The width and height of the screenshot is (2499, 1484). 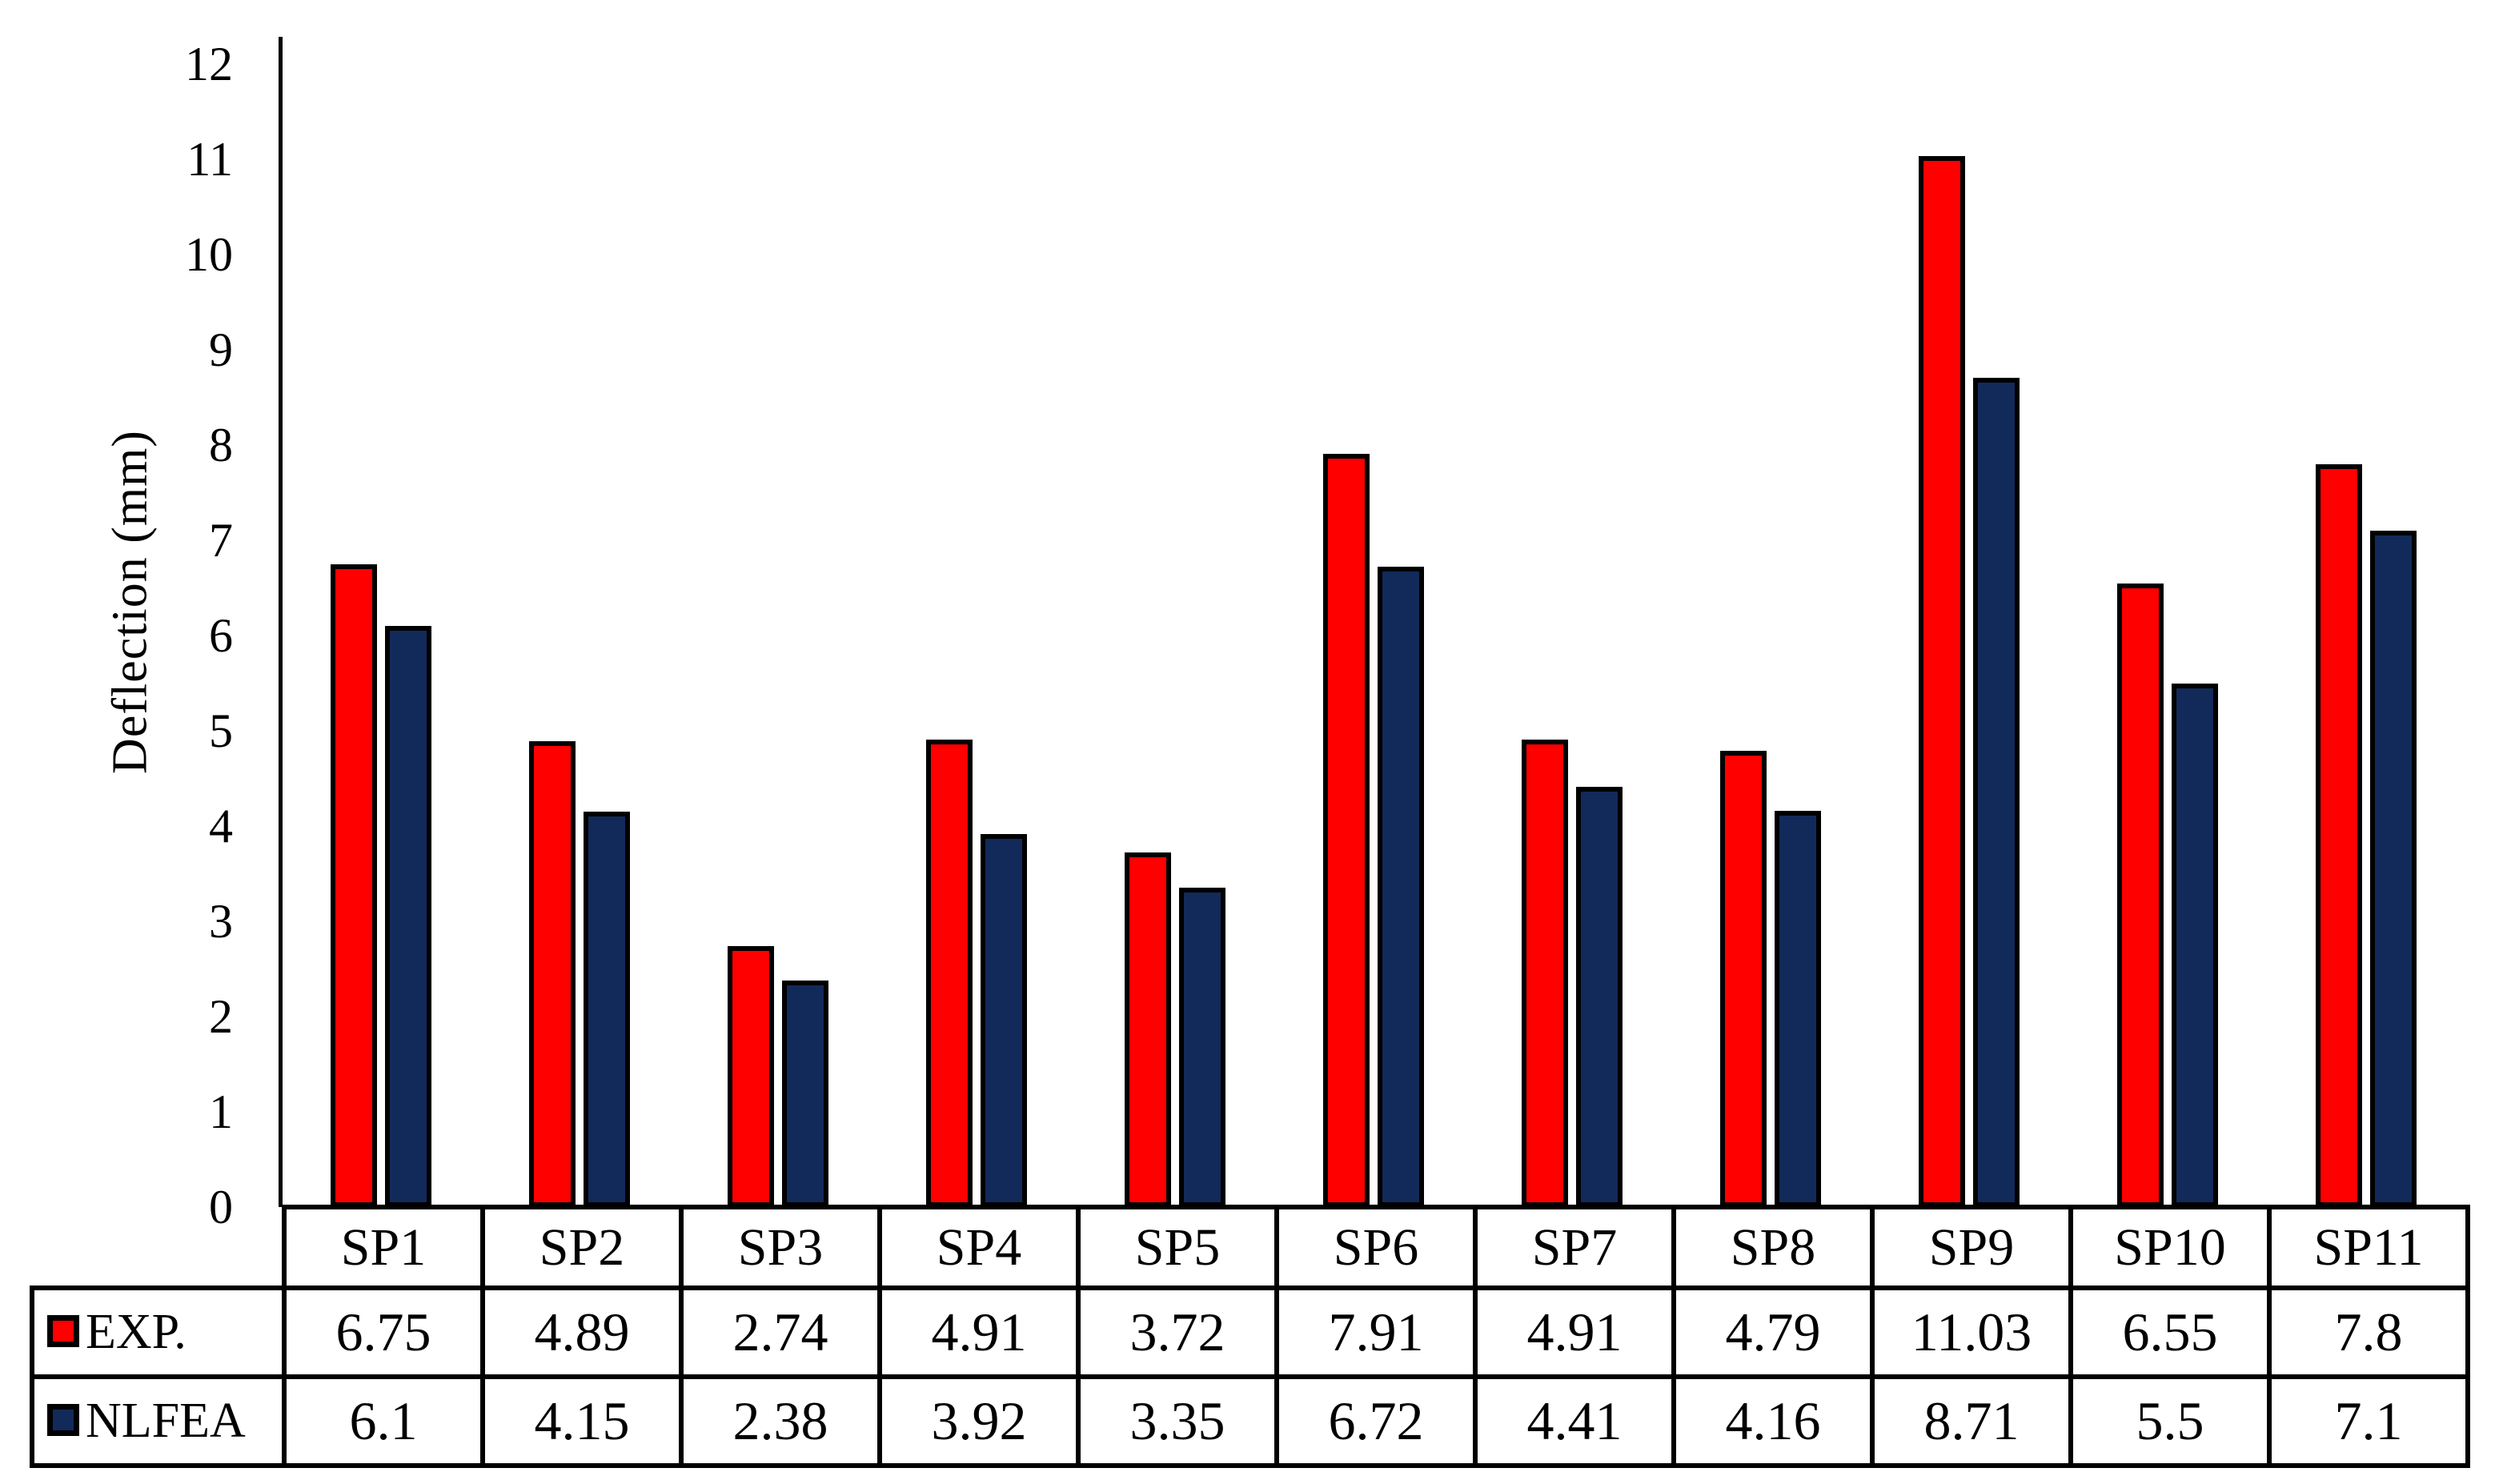 What do you see at coordinates (582, 1247) in the screenshot?
I see `column-header-sp2: SP2` at bounding box center [582, 1247].